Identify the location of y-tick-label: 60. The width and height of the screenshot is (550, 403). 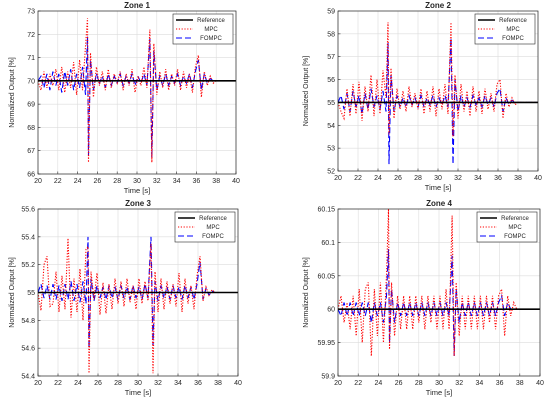
(331, 310).